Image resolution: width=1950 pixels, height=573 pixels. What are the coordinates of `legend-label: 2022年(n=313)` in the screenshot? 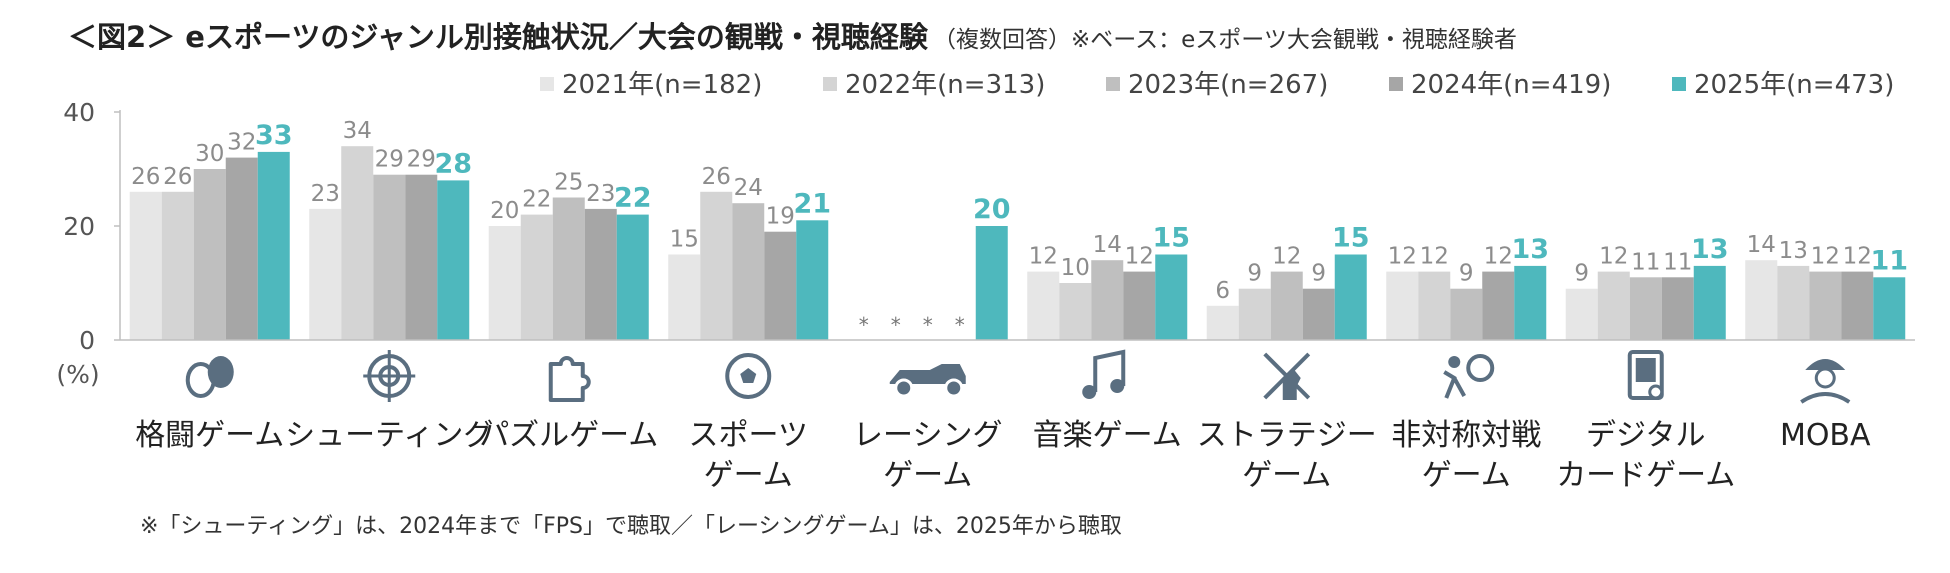 It's located at (945, 85).